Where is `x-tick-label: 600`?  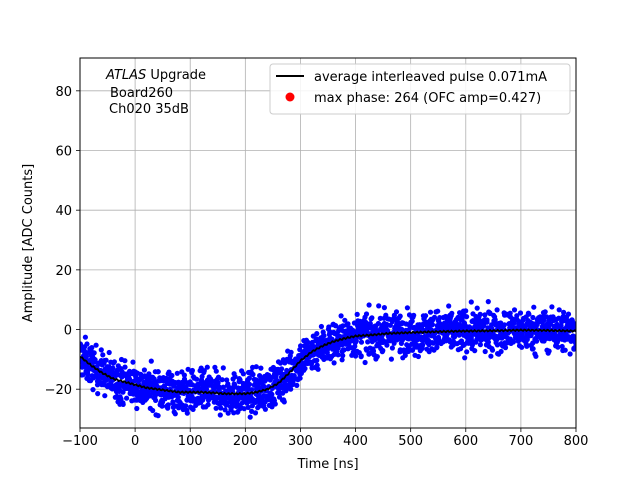 x-tick-label: 600 is located at coordinates (465, 441).